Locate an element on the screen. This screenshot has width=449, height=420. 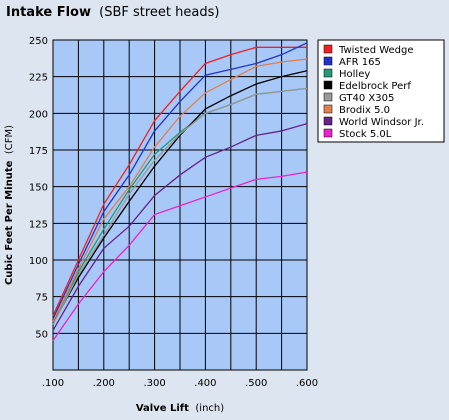
legend-swatch-twisted-wedge is located at coordinates (328, 49).